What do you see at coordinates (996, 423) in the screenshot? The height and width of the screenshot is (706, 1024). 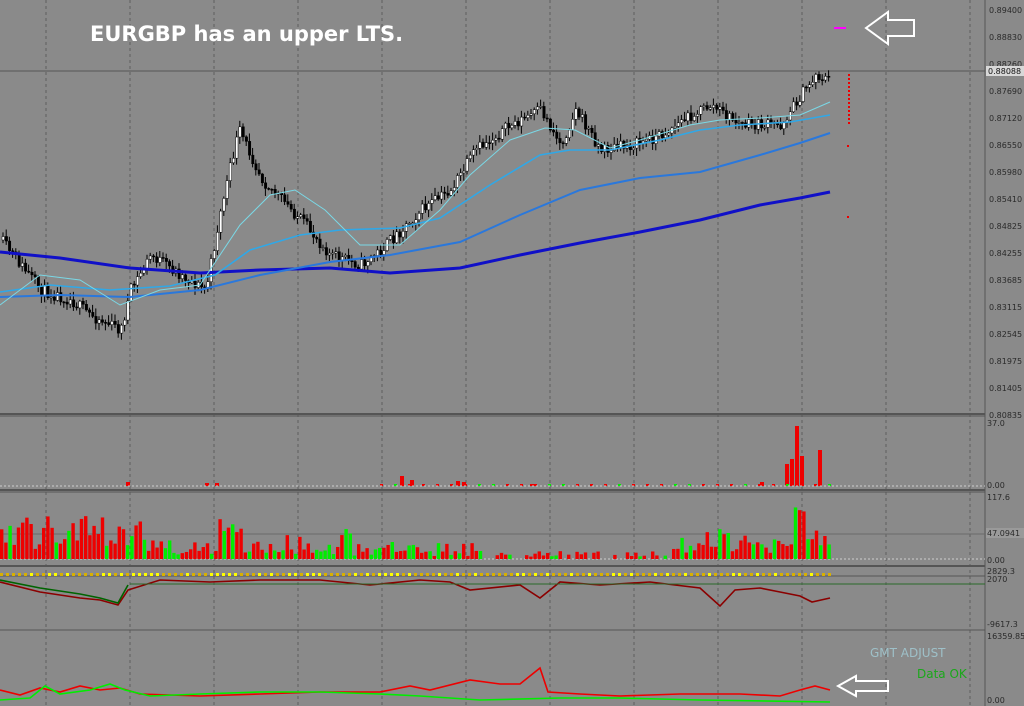 I see `volume-max-label: 37.0` at bounding box center [996, 423].